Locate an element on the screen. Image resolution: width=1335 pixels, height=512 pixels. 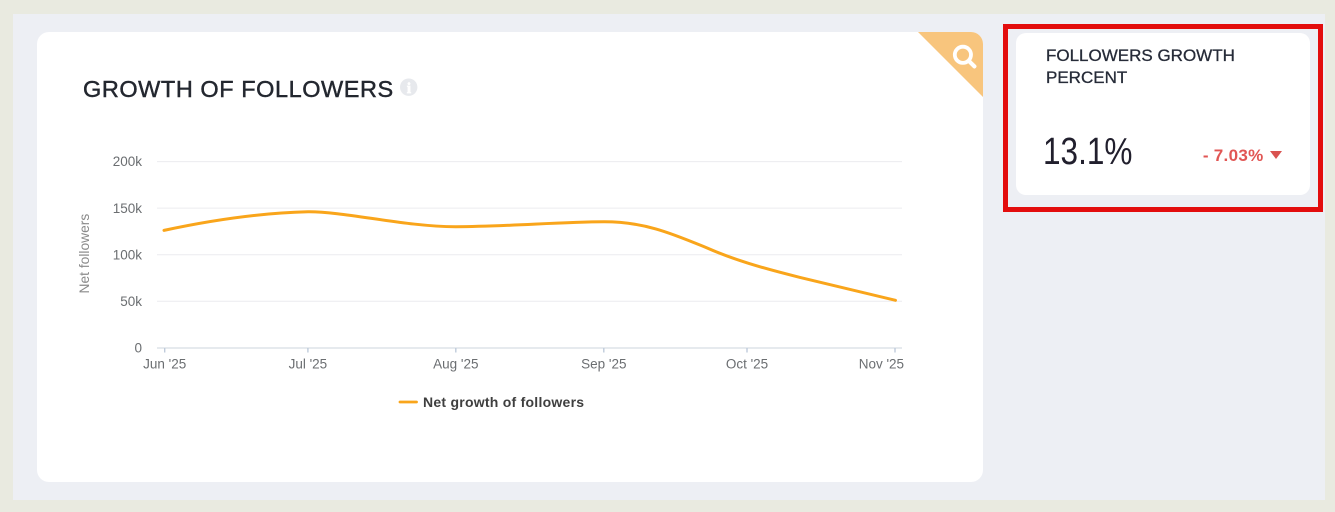
svg-text: 50k is located at coordinates (131, 301).